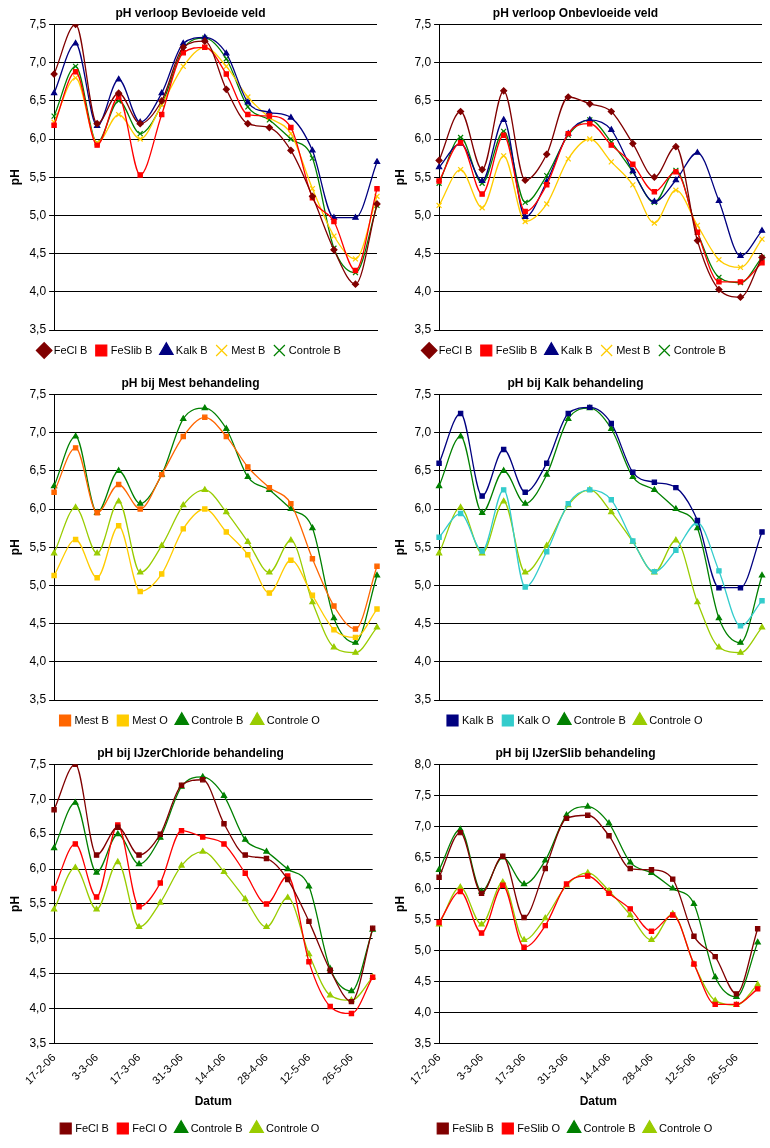 This screenshot has width=770, height=1148. What do you see at coordinates (150, 719) in the screenshot?
I see `legend-label: Mest O` at bounding box center [150, 719].